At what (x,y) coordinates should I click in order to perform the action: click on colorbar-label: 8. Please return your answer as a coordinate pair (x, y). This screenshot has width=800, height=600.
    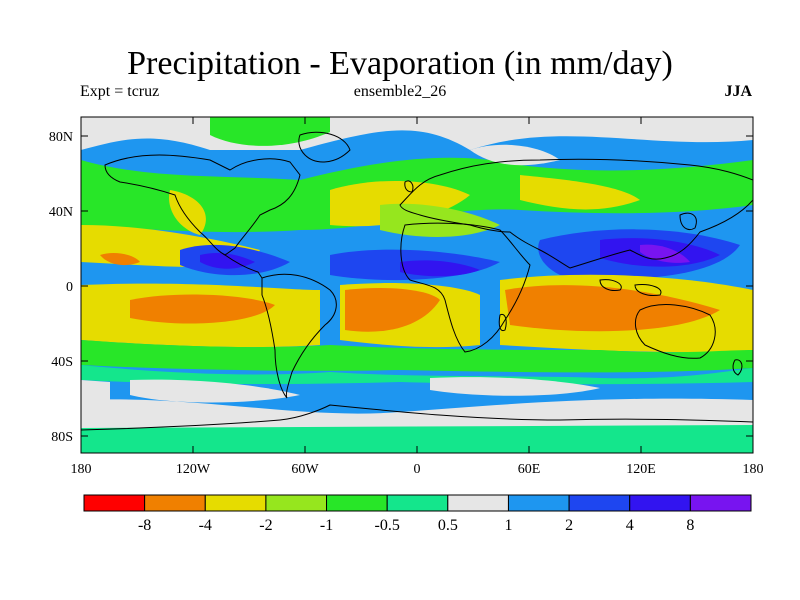
    Looking at the image, I should click on (690, 525).